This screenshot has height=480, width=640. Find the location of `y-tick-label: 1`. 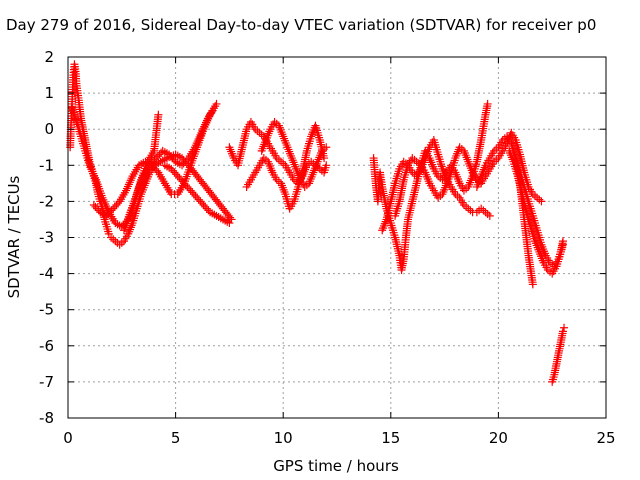

y-tick-label: 1 is located at coordinates (49, 93).